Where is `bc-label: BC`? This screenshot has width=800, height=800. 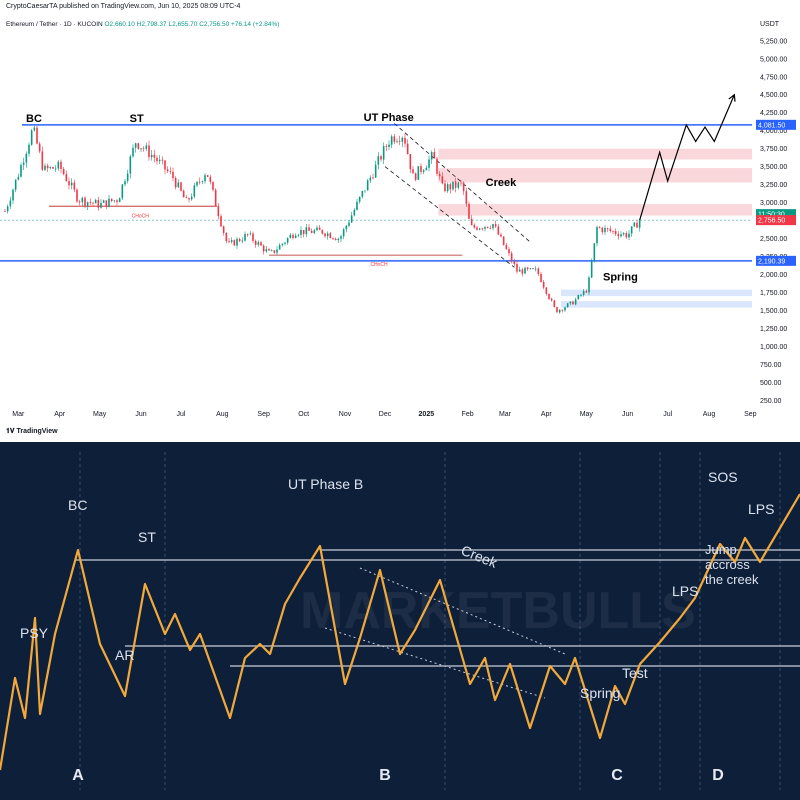
bc-label: BC is located at coordinates (77, 505).